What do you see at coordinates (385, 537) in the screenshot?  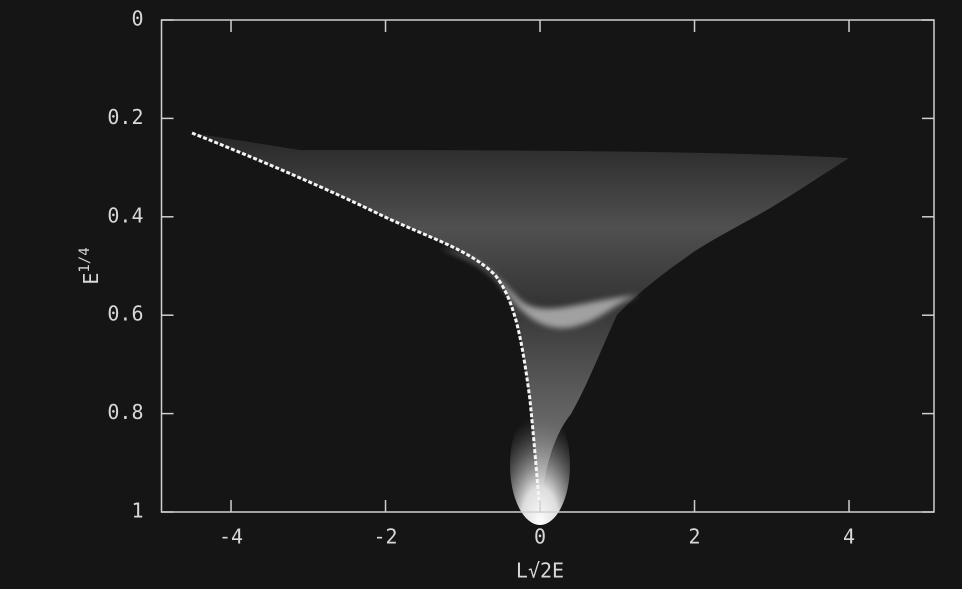 I see `x-tick-label: -2` at bounding box center [385, 537].